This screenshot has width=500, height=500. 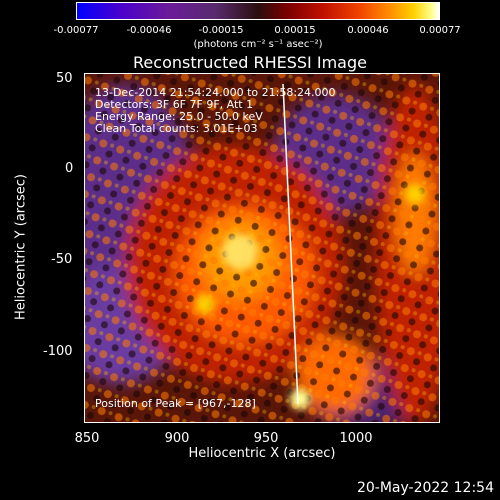 What do you see at coordinates (425, 488) in the screenshot?
I see `footer-date: 20-May-2022 12:54` at bounding box center [425, 488].